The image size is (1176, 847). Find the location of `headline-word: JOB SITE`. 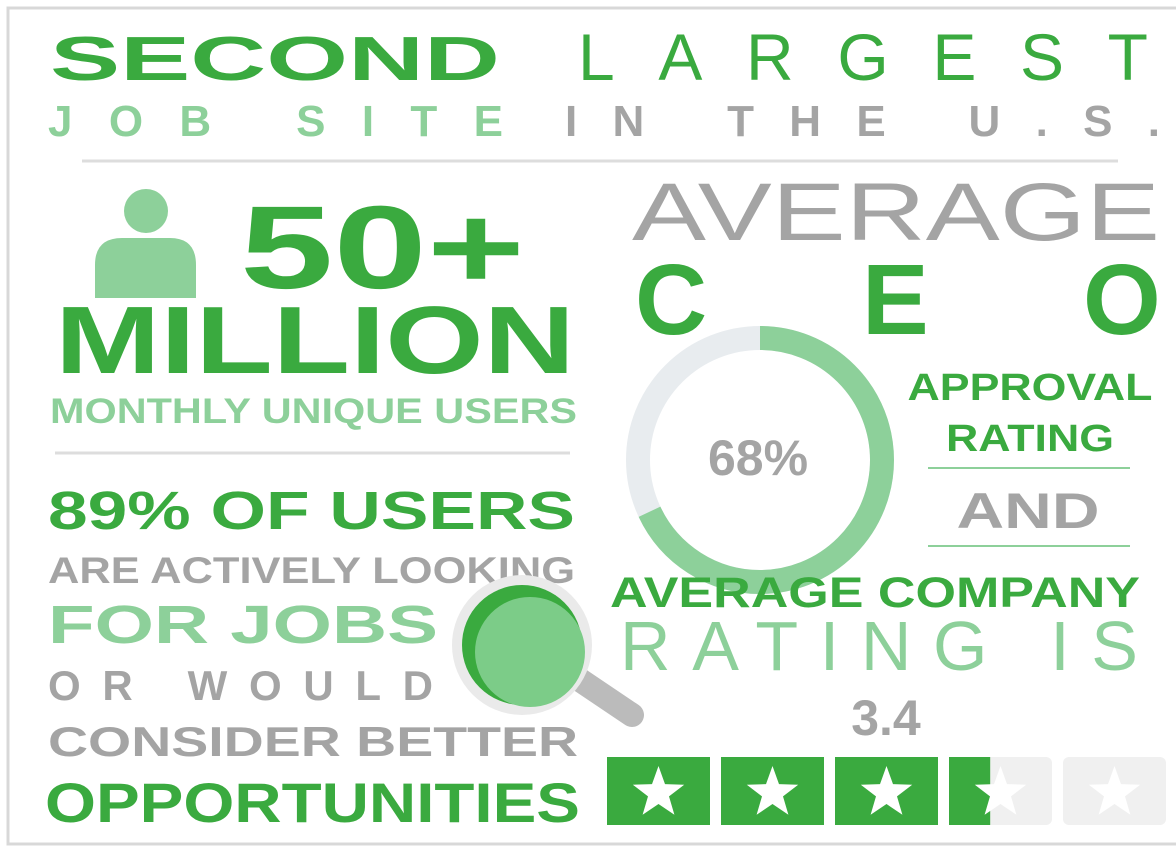

headline-word: JOB SITE is located at coordinates (275, 121).